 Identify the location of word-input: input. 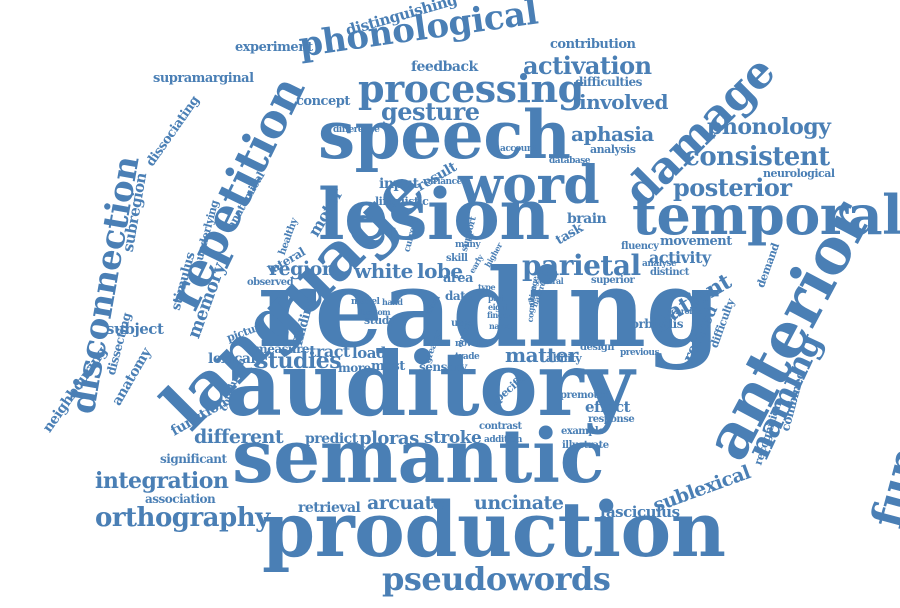
(399, 184).